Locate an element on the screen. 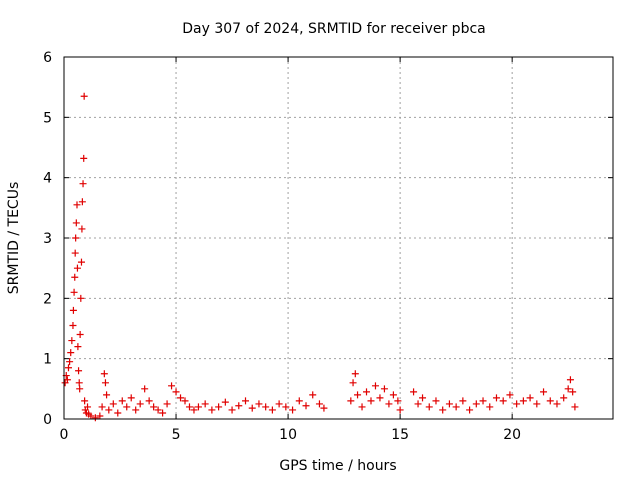  x-tick-label: 0 is located at coordinates (64, 435).